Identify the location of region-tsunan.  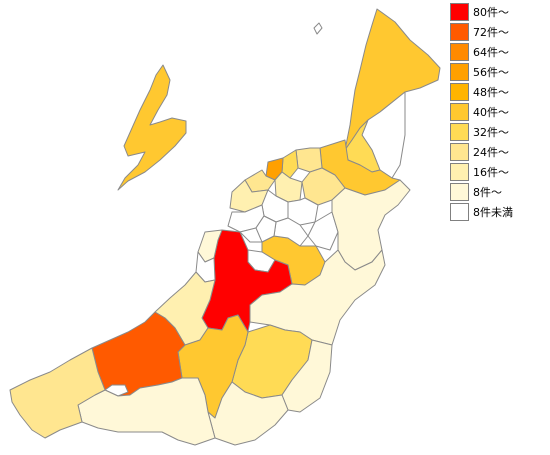
(248, 413).